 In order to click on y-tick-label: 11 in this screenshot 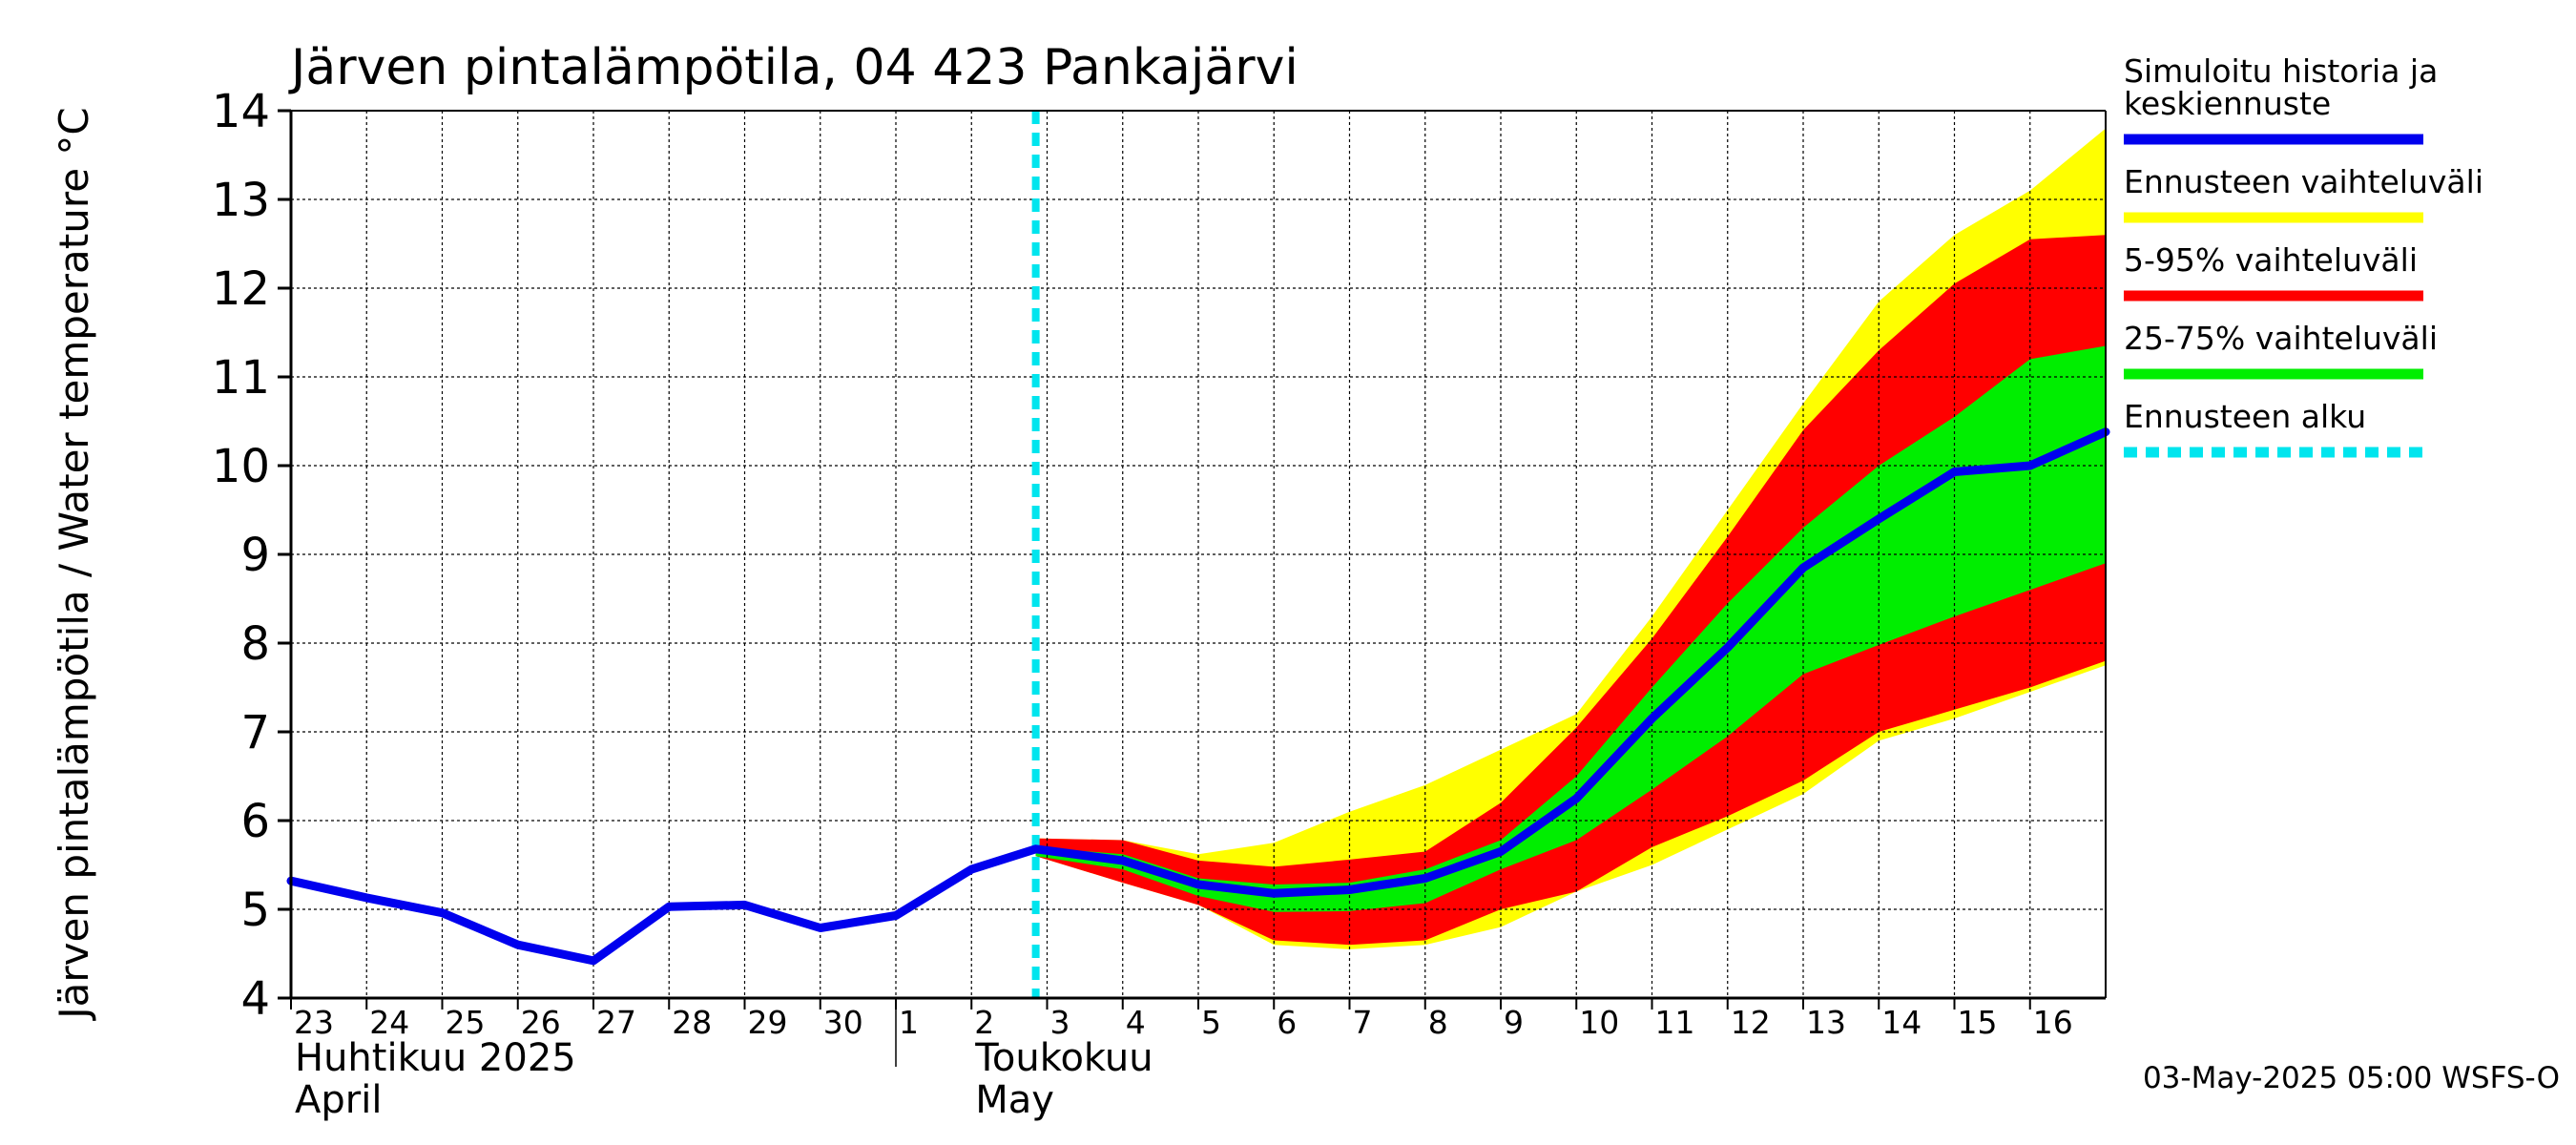, I will do `click(241, 378)`.